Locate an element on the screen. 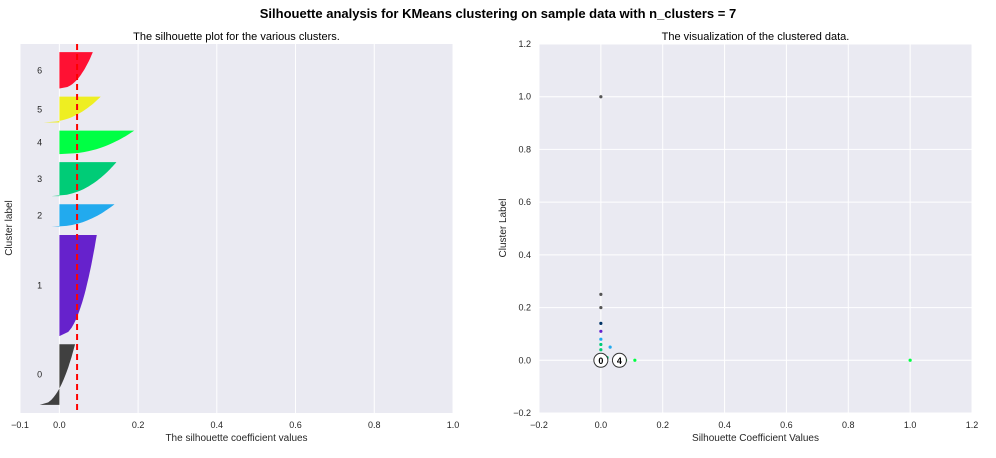 This screenshot has height=458, width=996. scatter-xtick-label: 1.2 is located at coordinates (972, 425).